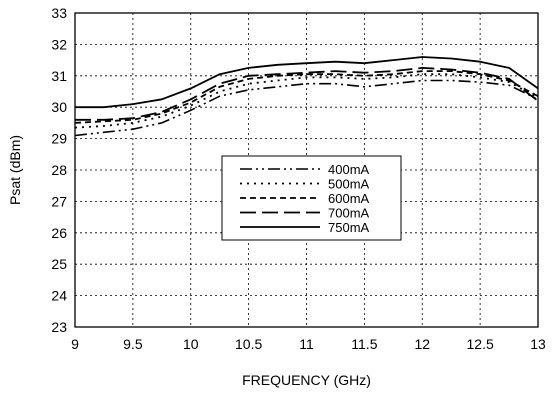 The height and width of the screenshot is (395, 552). Describe the element at coordinates (422, 344) in the screenshot. I see `x-tick-label: 12` at that location.